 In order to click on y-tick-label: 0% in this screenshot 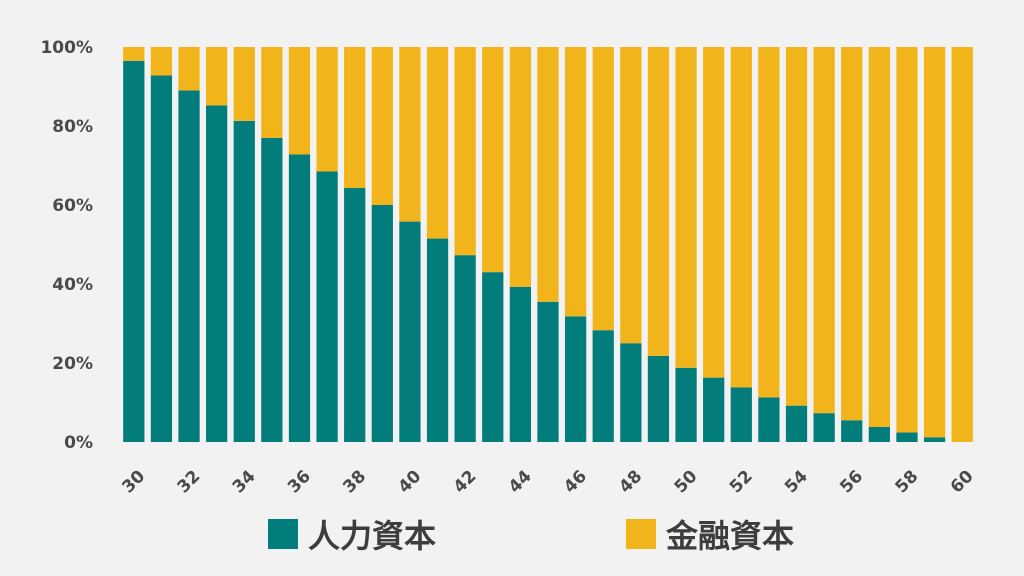, I will do `click(78, 443)`.